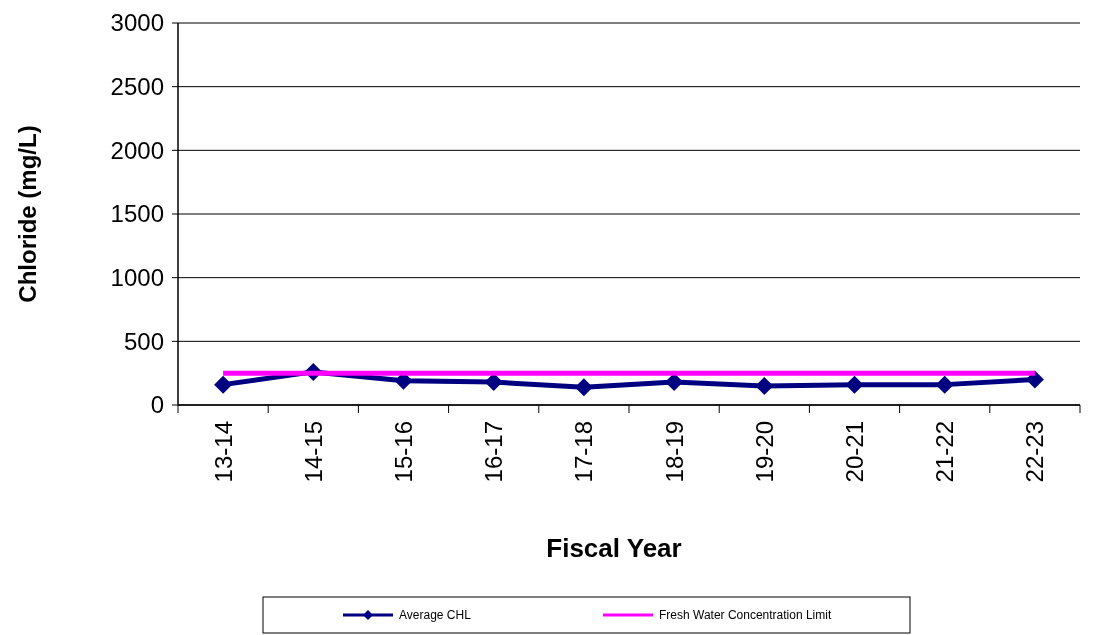  I want to click on x-tick-label: 14-15, so click(313, 452).